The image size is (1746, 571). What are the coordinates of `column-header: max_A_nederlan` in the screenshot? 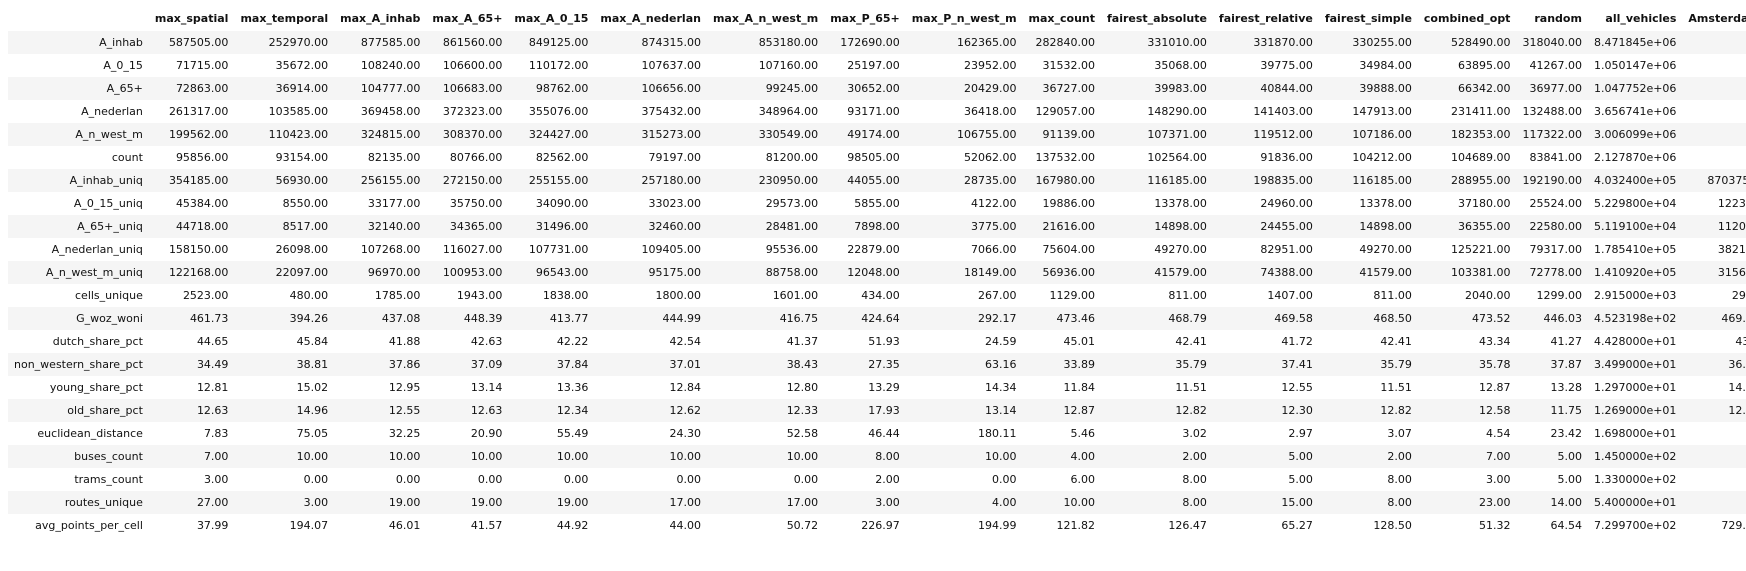 It's located at (650, 18).